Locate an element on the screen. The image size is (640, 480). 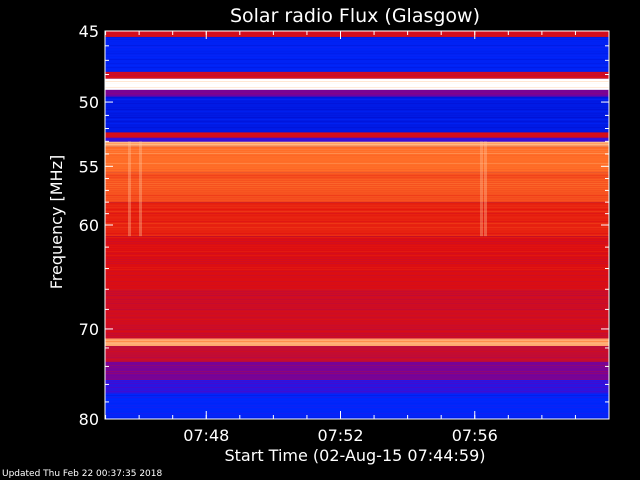
x-tick-label: 07:48 is located at coordinates (206, 435).